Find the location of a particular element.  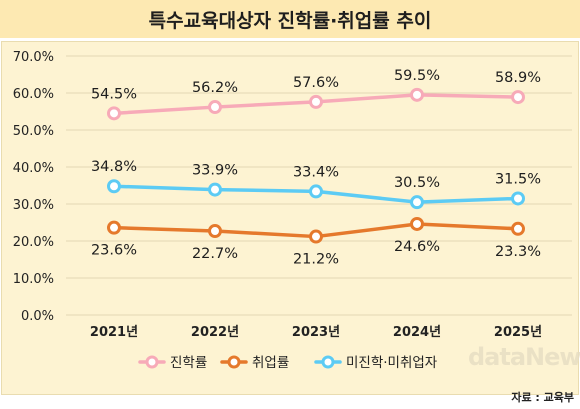

y-tick-label: 30.0% is located at coordinates (33, 205).